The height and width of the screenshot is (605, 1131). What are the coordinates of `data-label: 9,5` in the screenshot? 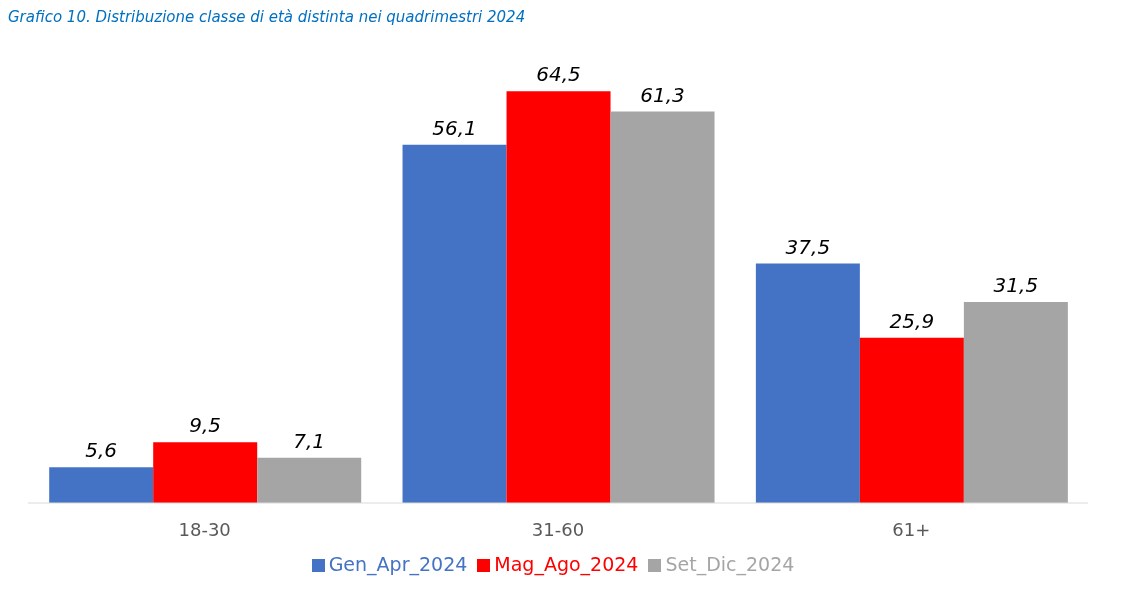 It's located at (205, 425).